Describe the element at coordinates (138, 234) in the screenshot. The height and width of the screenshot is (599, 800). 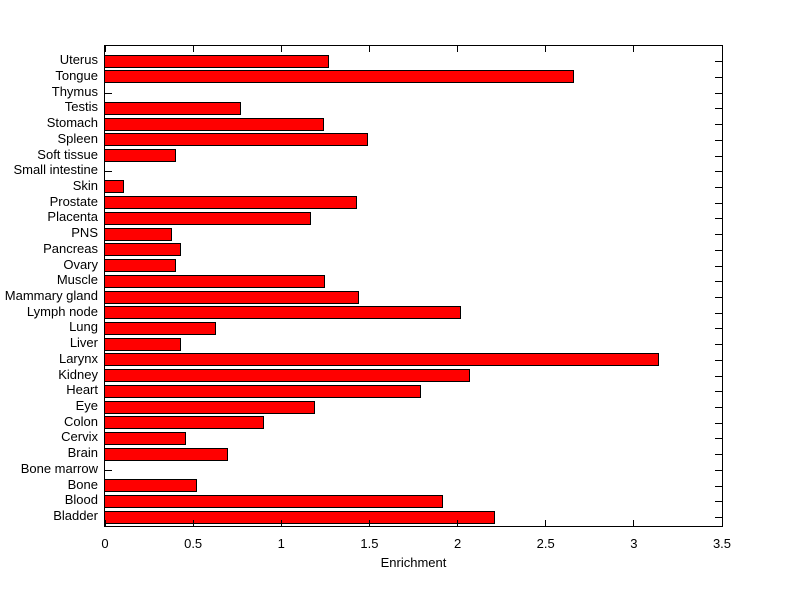
I see `bar-pns` at that location.